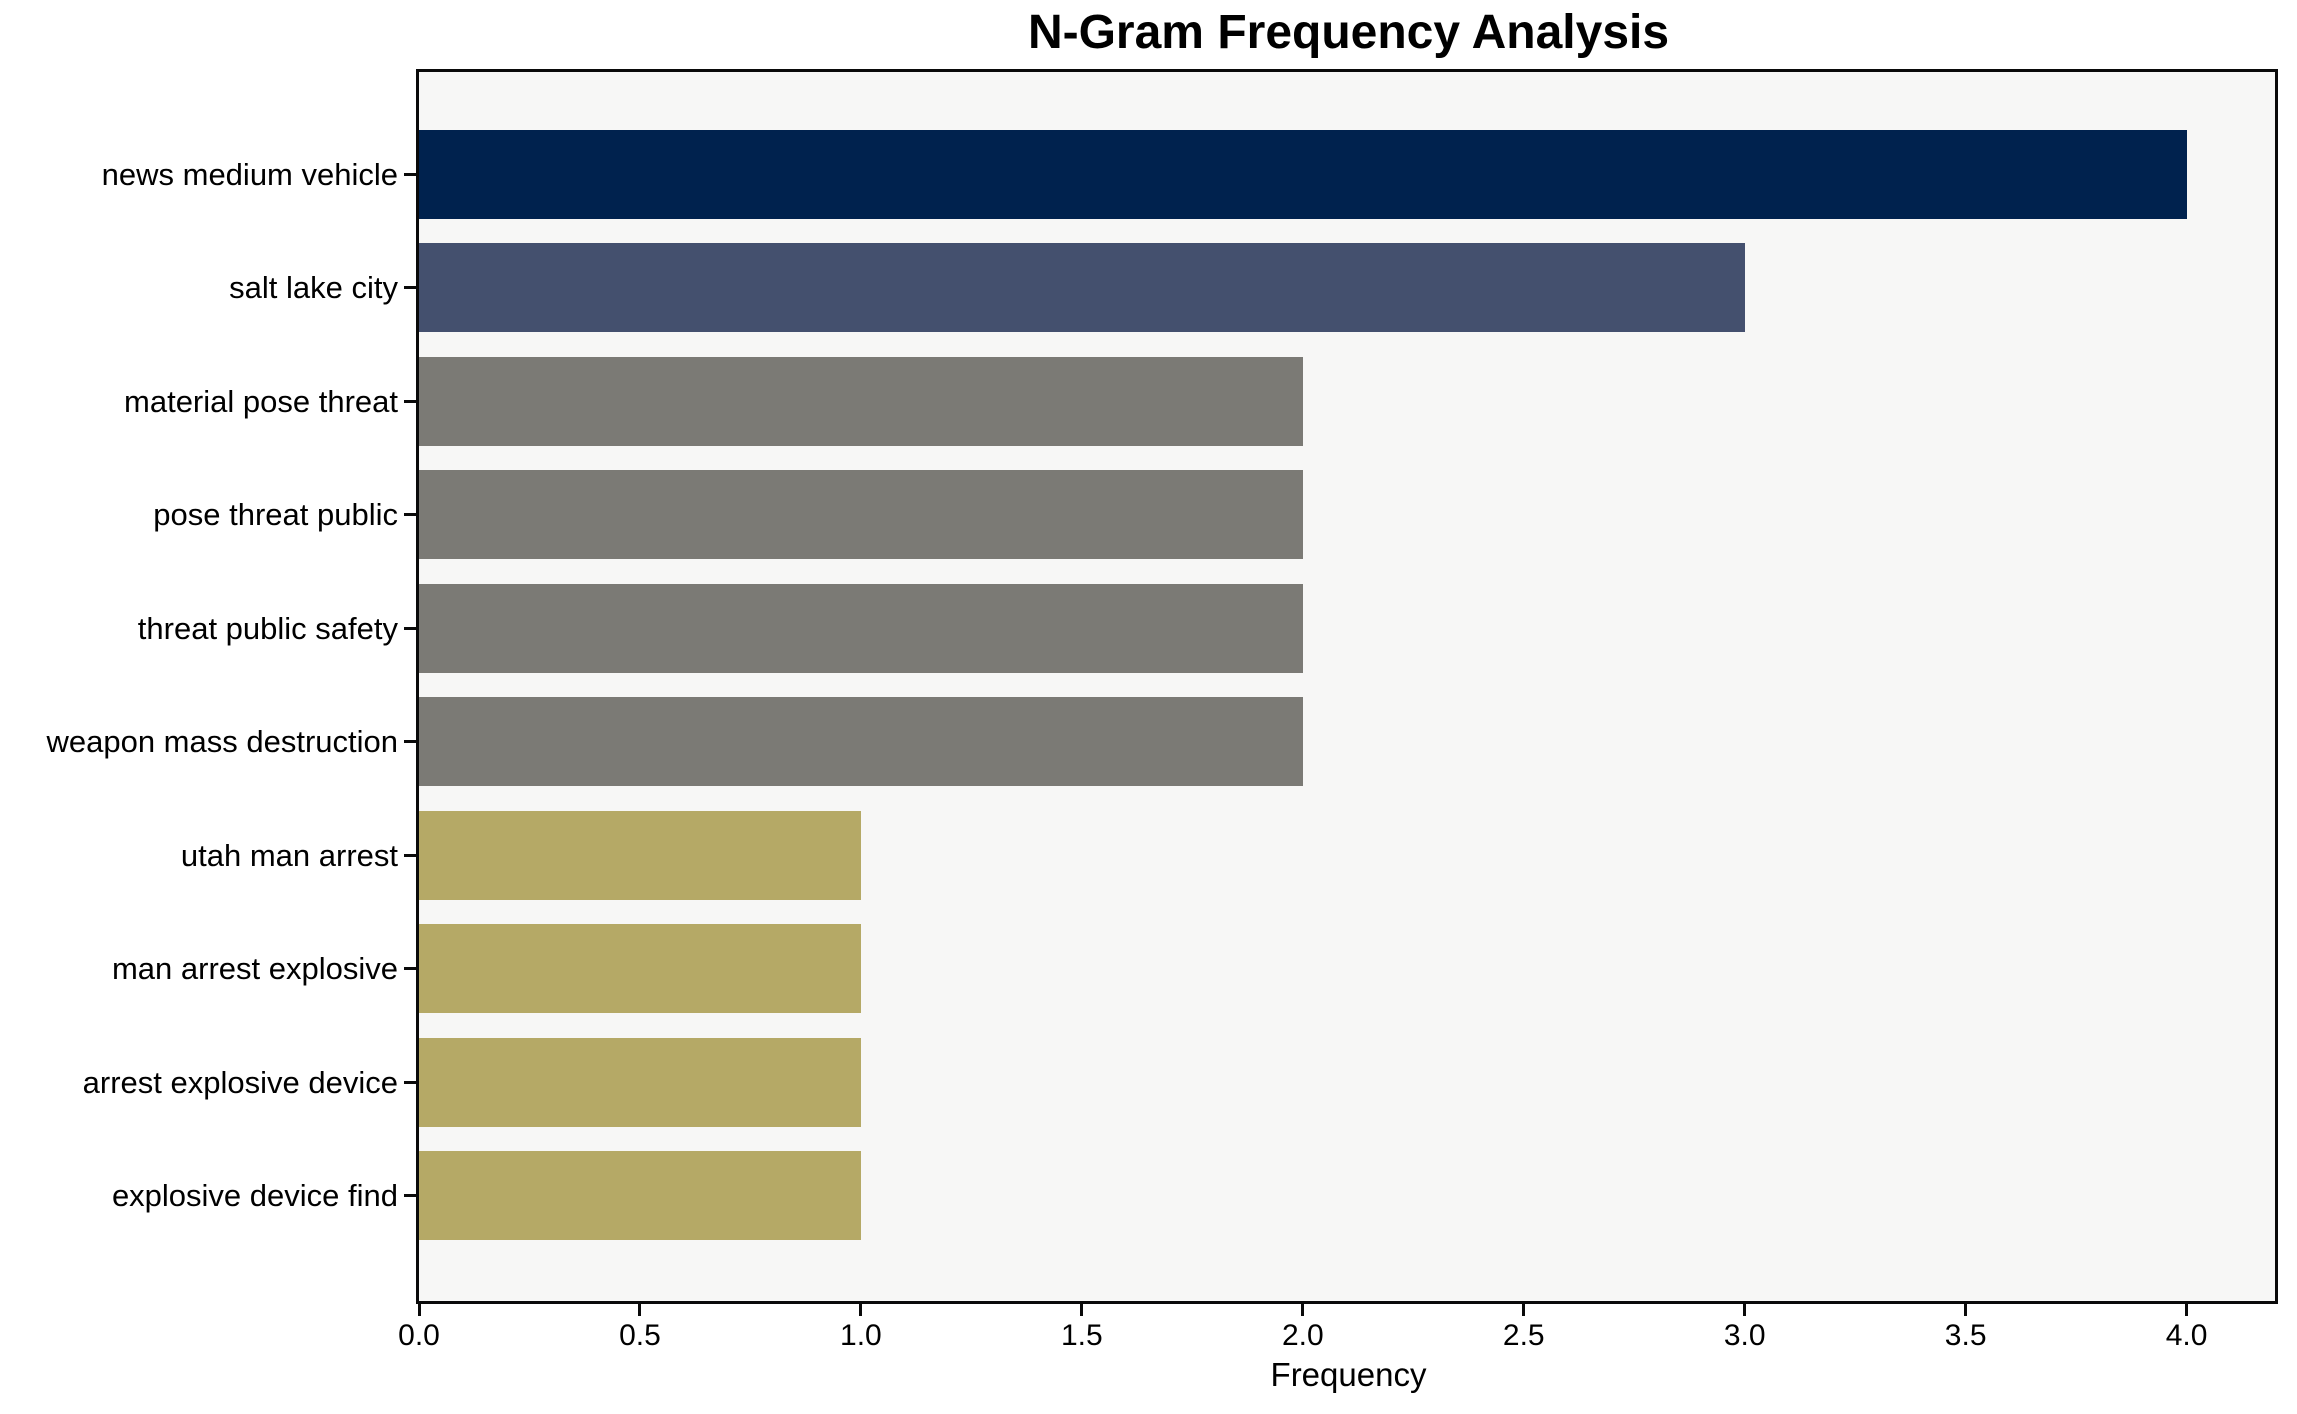 The image size is (2297, 1414). I want to click on x-tick-label: 0.5, so click(640, 1335).